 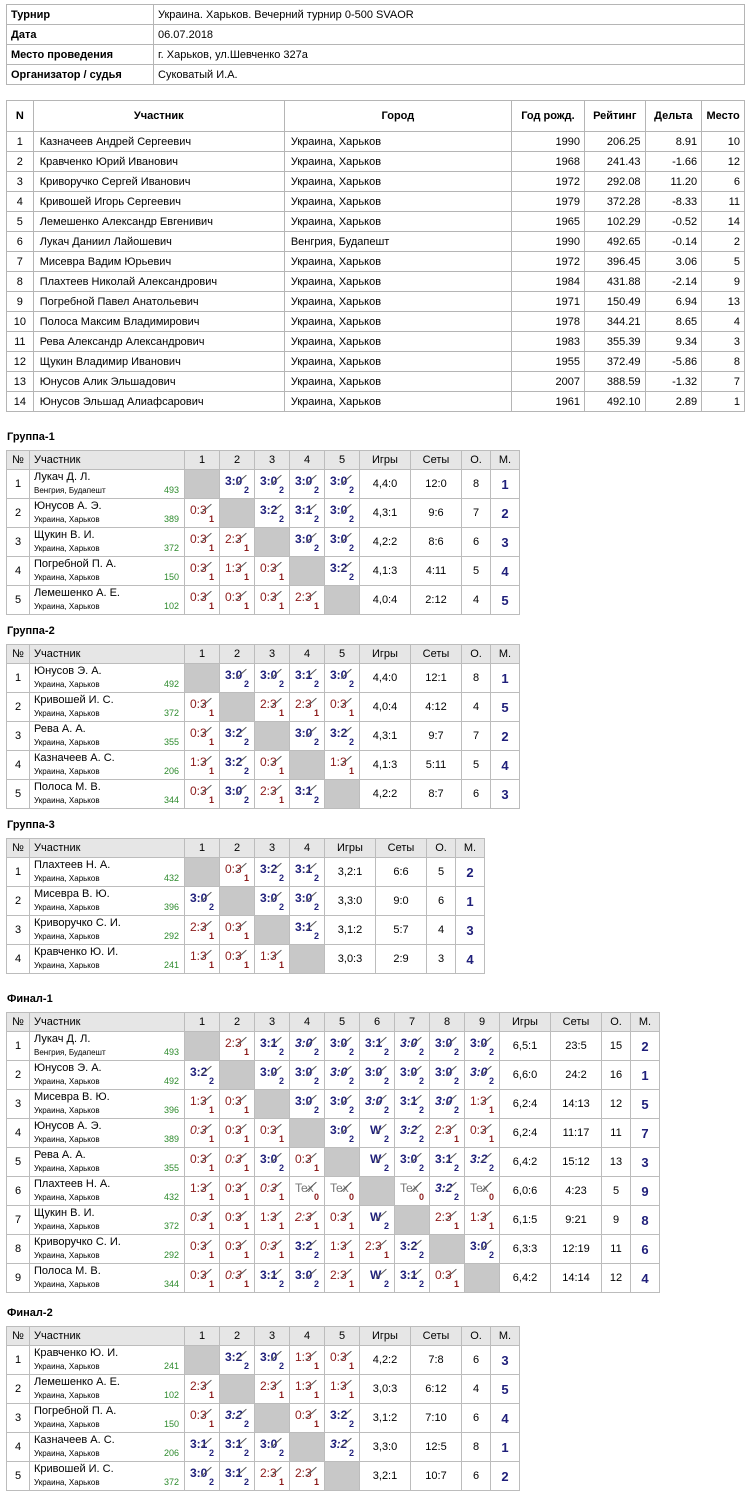 What do you see at coordinates (576, 1133) in the screenshot?
I see `sets-cell: 11:17` at bounding box center [576, 1133].